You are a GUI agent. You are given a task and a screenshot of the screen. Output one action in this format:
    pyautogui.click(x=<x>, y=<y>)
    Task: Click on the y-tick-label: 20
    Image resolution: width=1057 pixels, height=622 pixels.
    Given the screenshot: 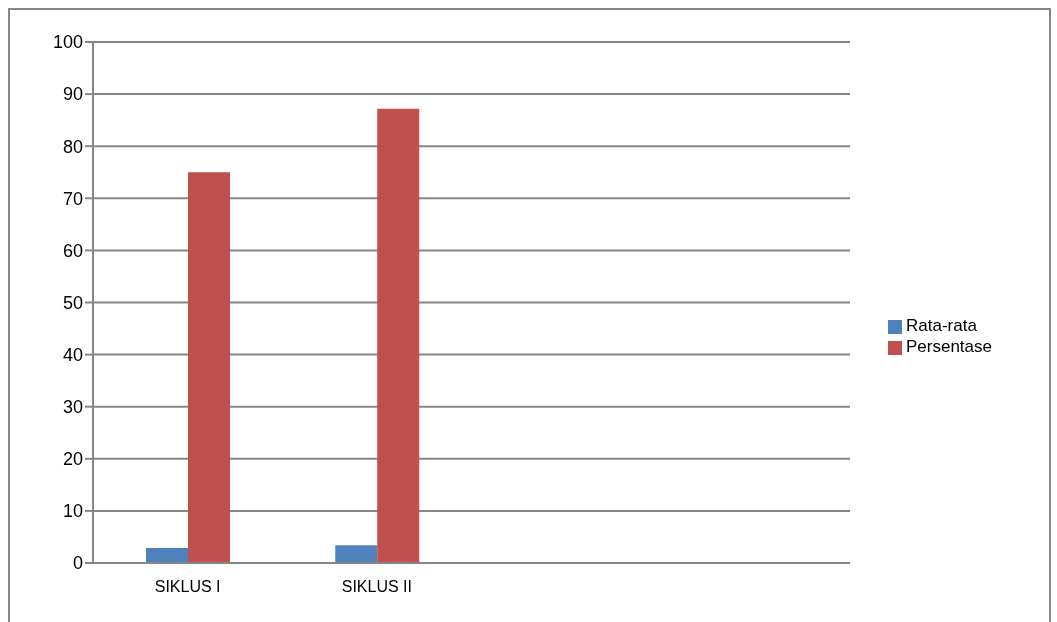 What is the action you would take?
    pyautogui.click(x=72, y=459)
    